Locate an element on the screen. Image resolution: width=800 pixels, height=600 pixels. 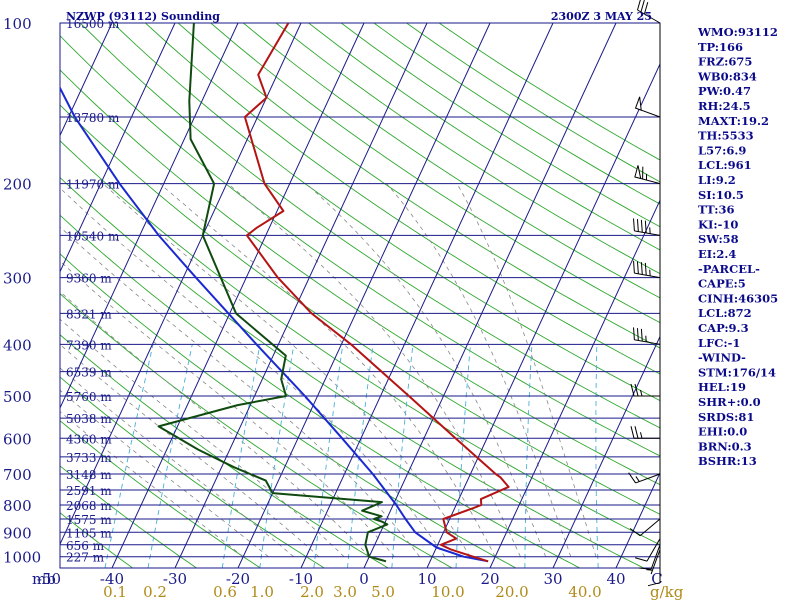
temperature-tick-label: -40 is located at coordinates (112, 579).